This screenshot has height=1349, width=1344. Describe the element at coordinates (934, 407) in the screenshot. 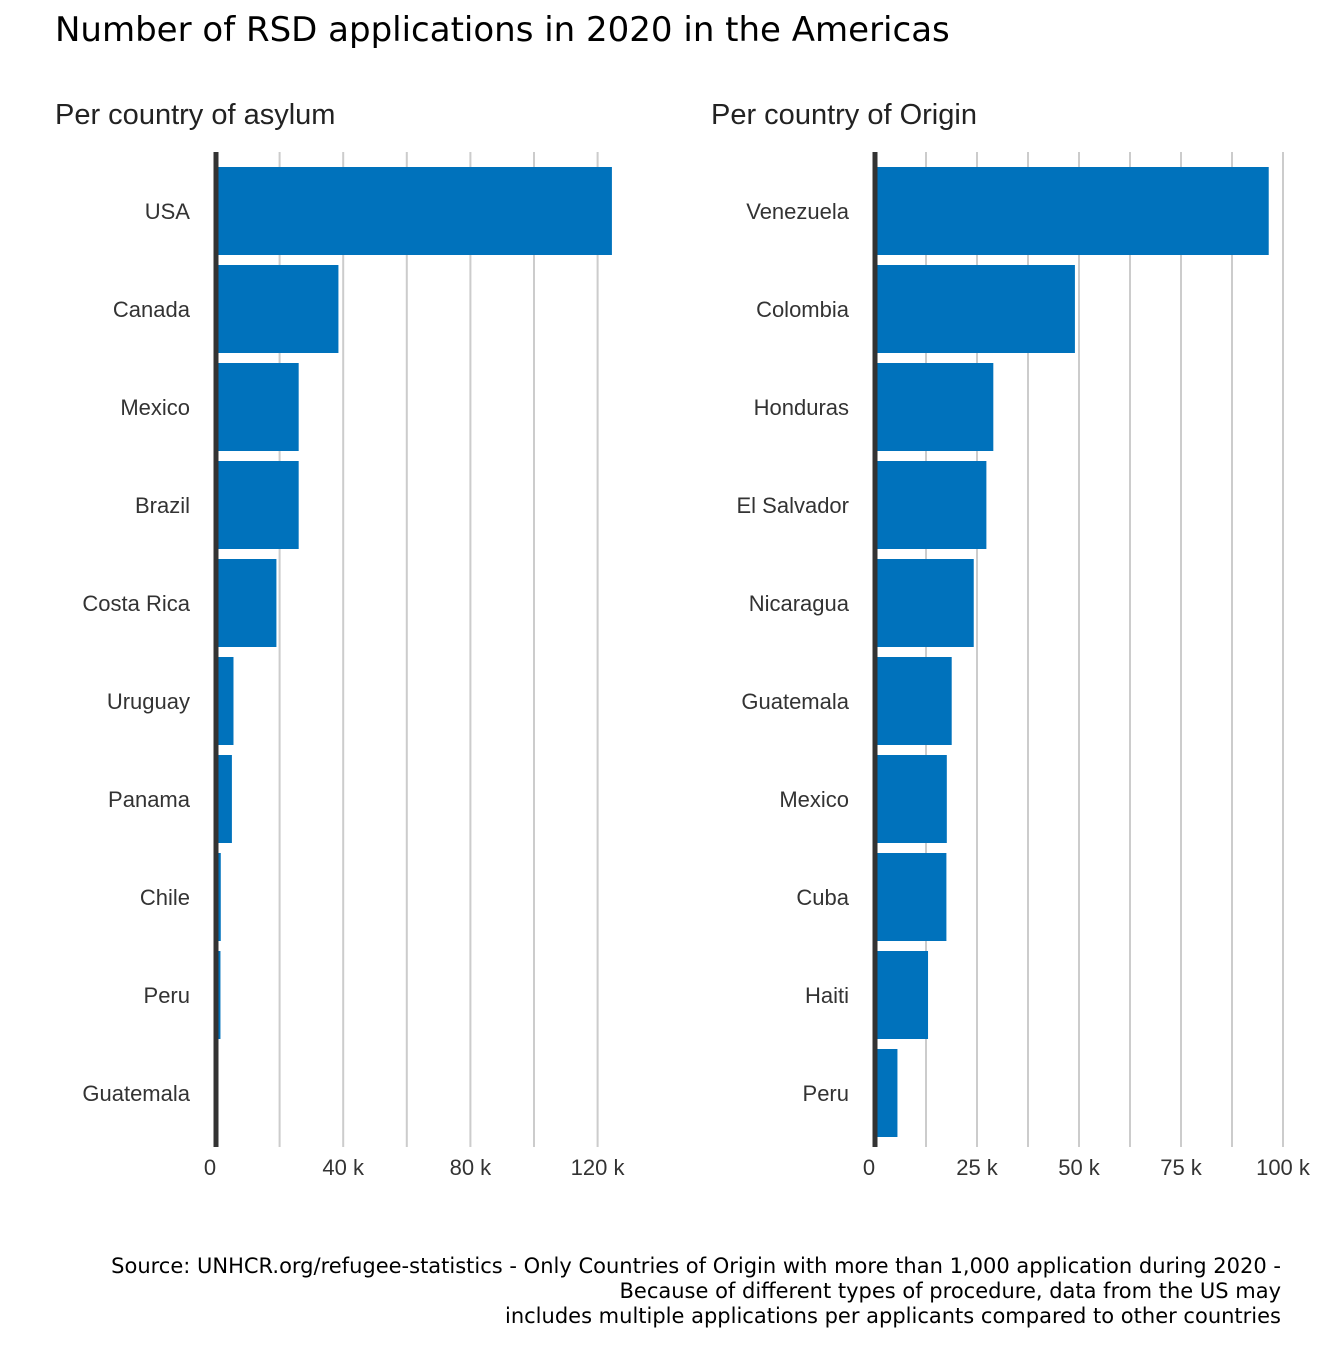

I see `bar-honduras` at that location.